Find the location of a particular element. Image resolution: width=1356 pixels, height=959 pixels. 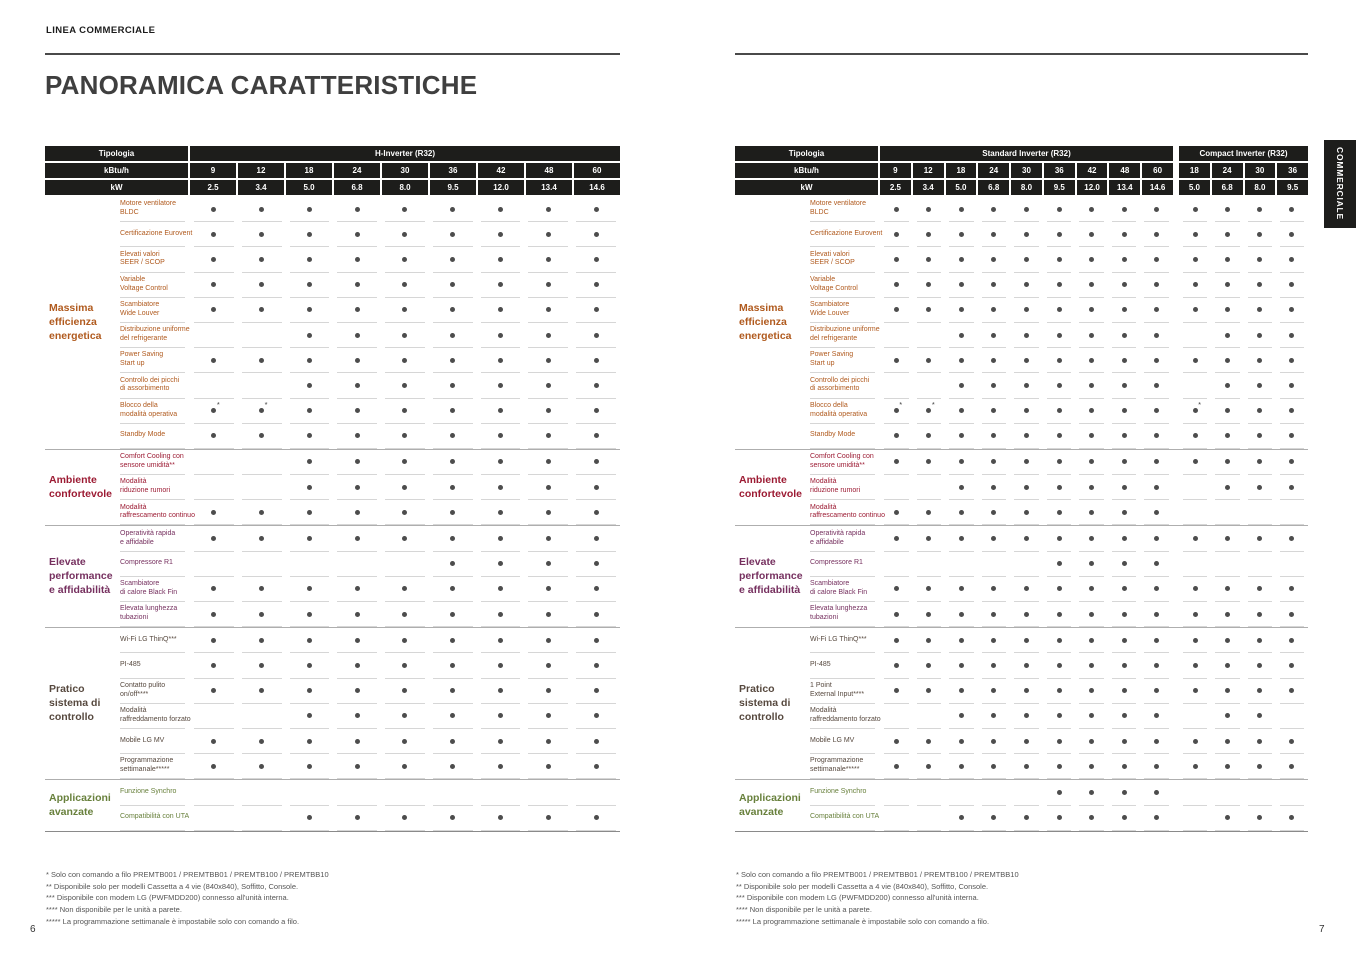

feature-label: Comfort Cooling con sensore umidità** is located at coordinates (152, 463).